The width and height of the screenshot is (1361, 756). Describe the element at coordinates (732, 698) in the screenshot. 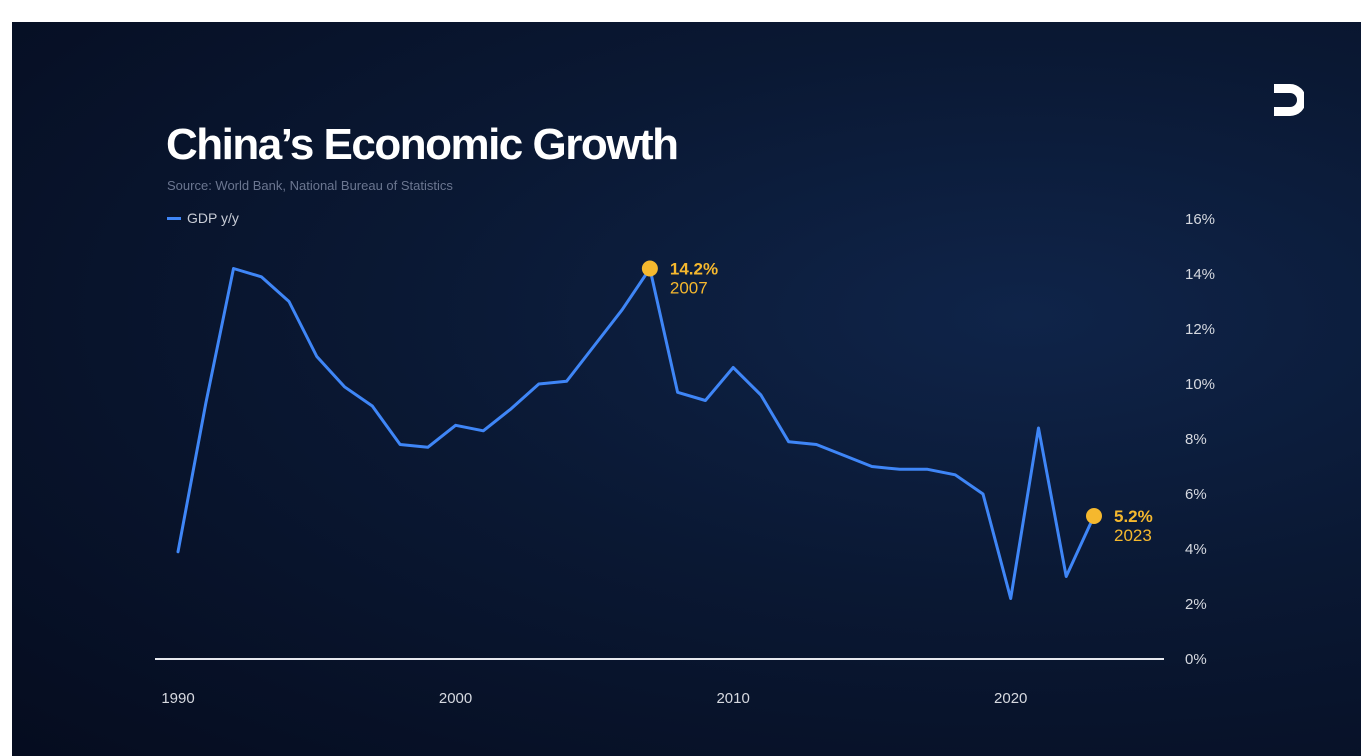

I see `x-tick-label: 2010` at that location.